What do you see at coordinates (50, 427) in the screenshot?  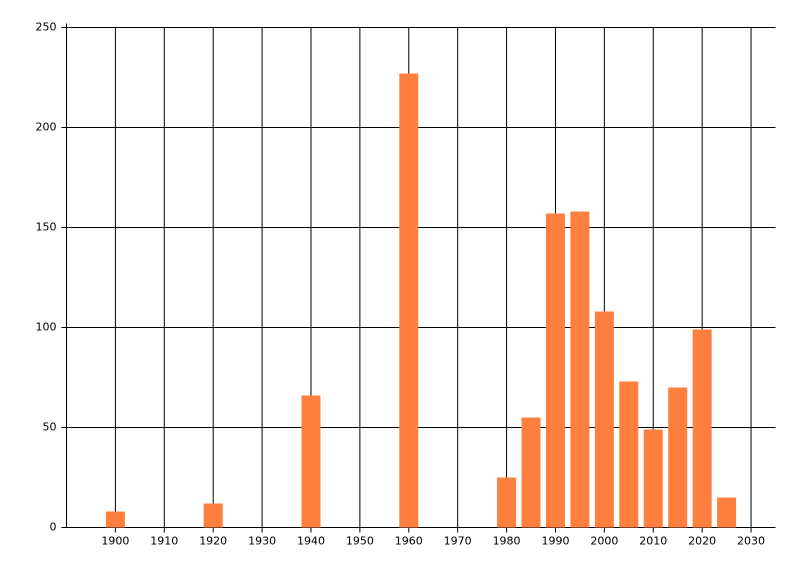 I see `y-tick-label: 50` at bounding box center [50, 427].